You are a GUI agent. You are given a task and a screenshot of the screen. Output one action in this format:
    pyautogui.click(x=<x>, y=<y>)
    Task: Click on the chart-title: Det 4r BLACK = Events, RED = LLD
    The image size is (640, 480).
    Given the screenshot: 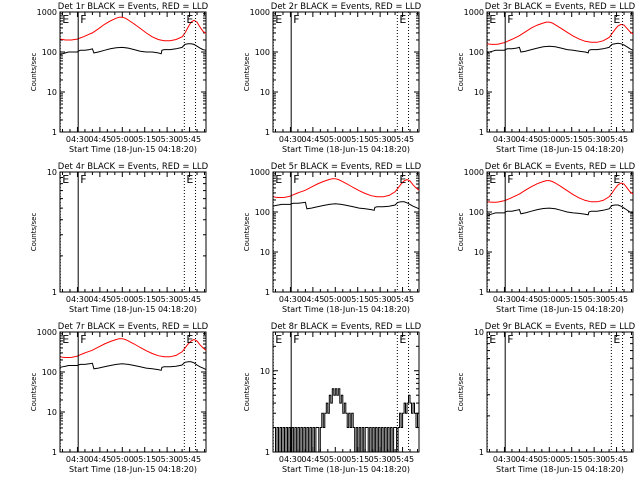 What is the action you would take?
    pyautogui.click(x=133, y=167)
    